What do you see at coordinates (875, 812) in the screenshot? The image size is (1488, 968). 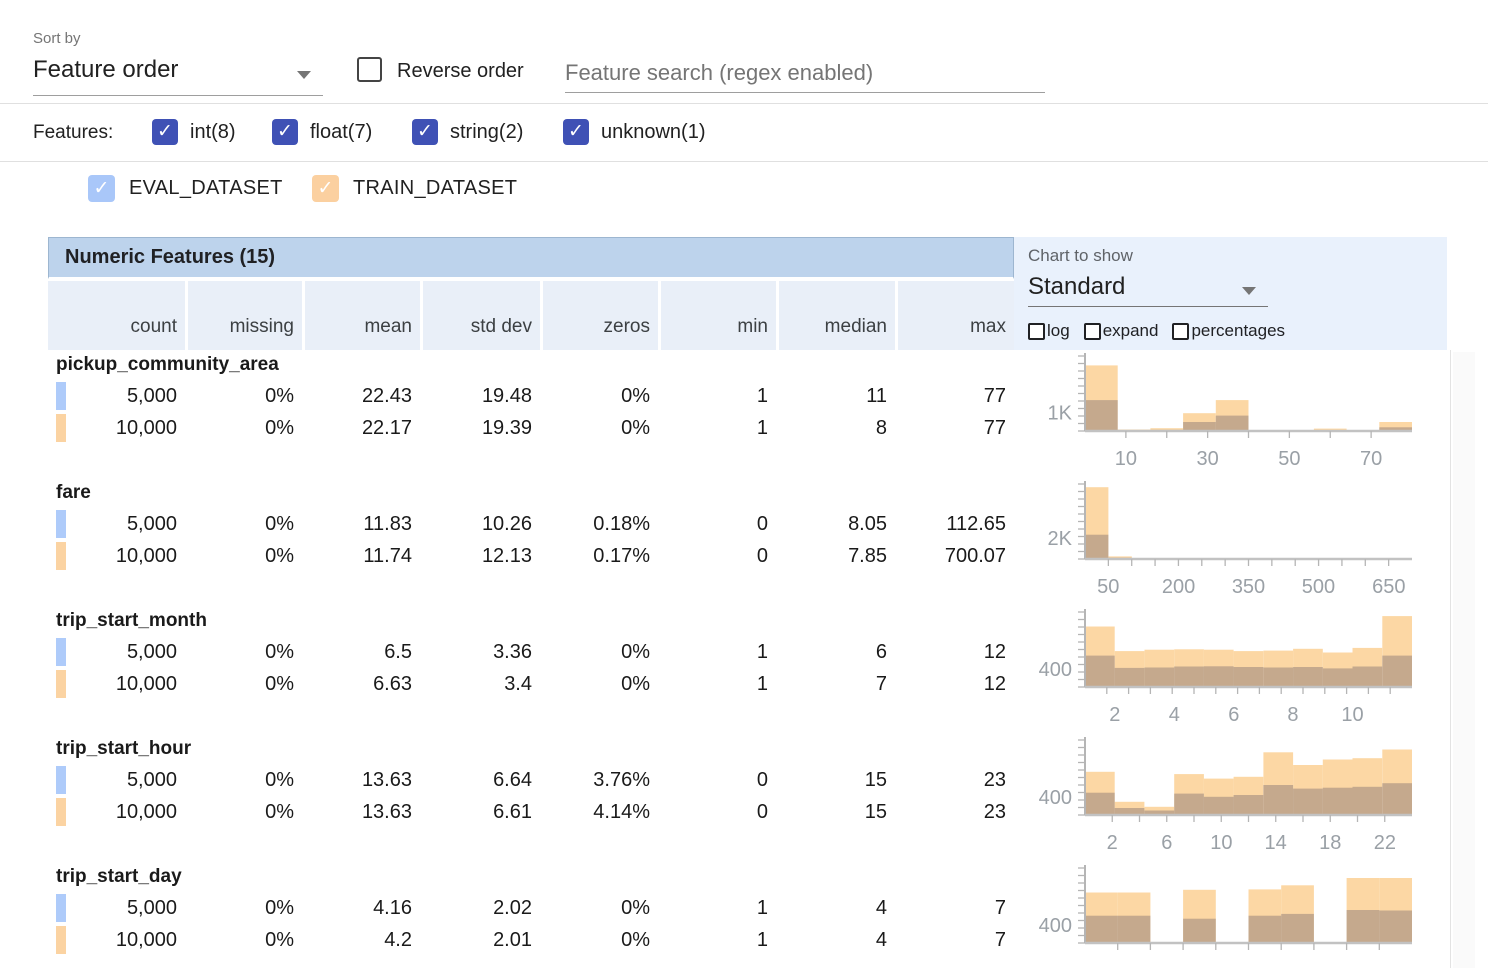 I see `stat-median: 15` at bounding box center [875, 812].